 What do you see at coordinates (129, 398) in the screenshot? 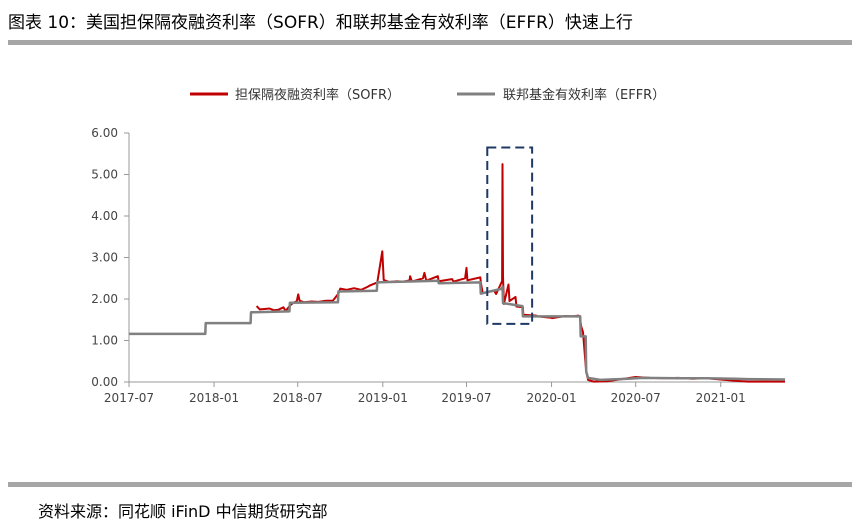
I see `x-tick-label: 2017-07` at bounding box center [129, 398].